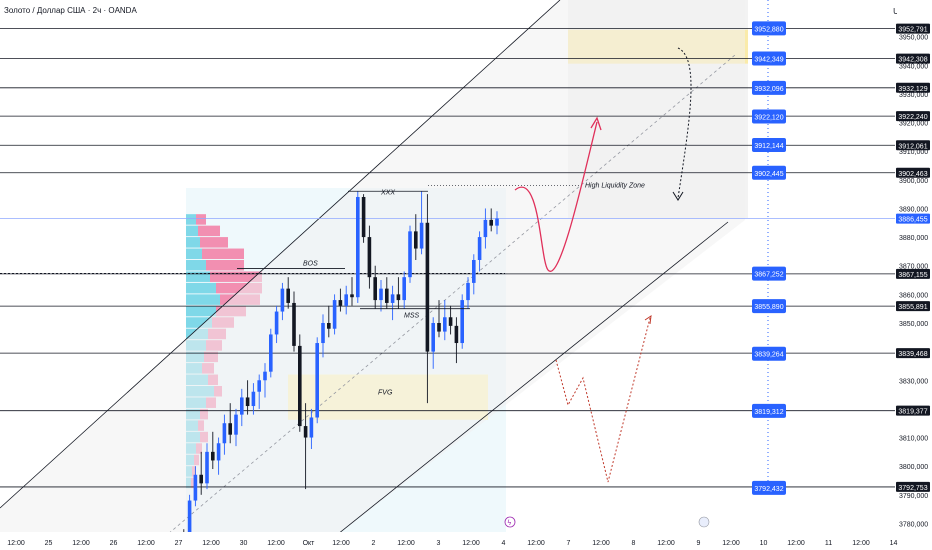  What do you see at coordinates (828, 543) in the screenshot?
I see `time-axis-tick-label: 11` at bounding box center [828, 543].